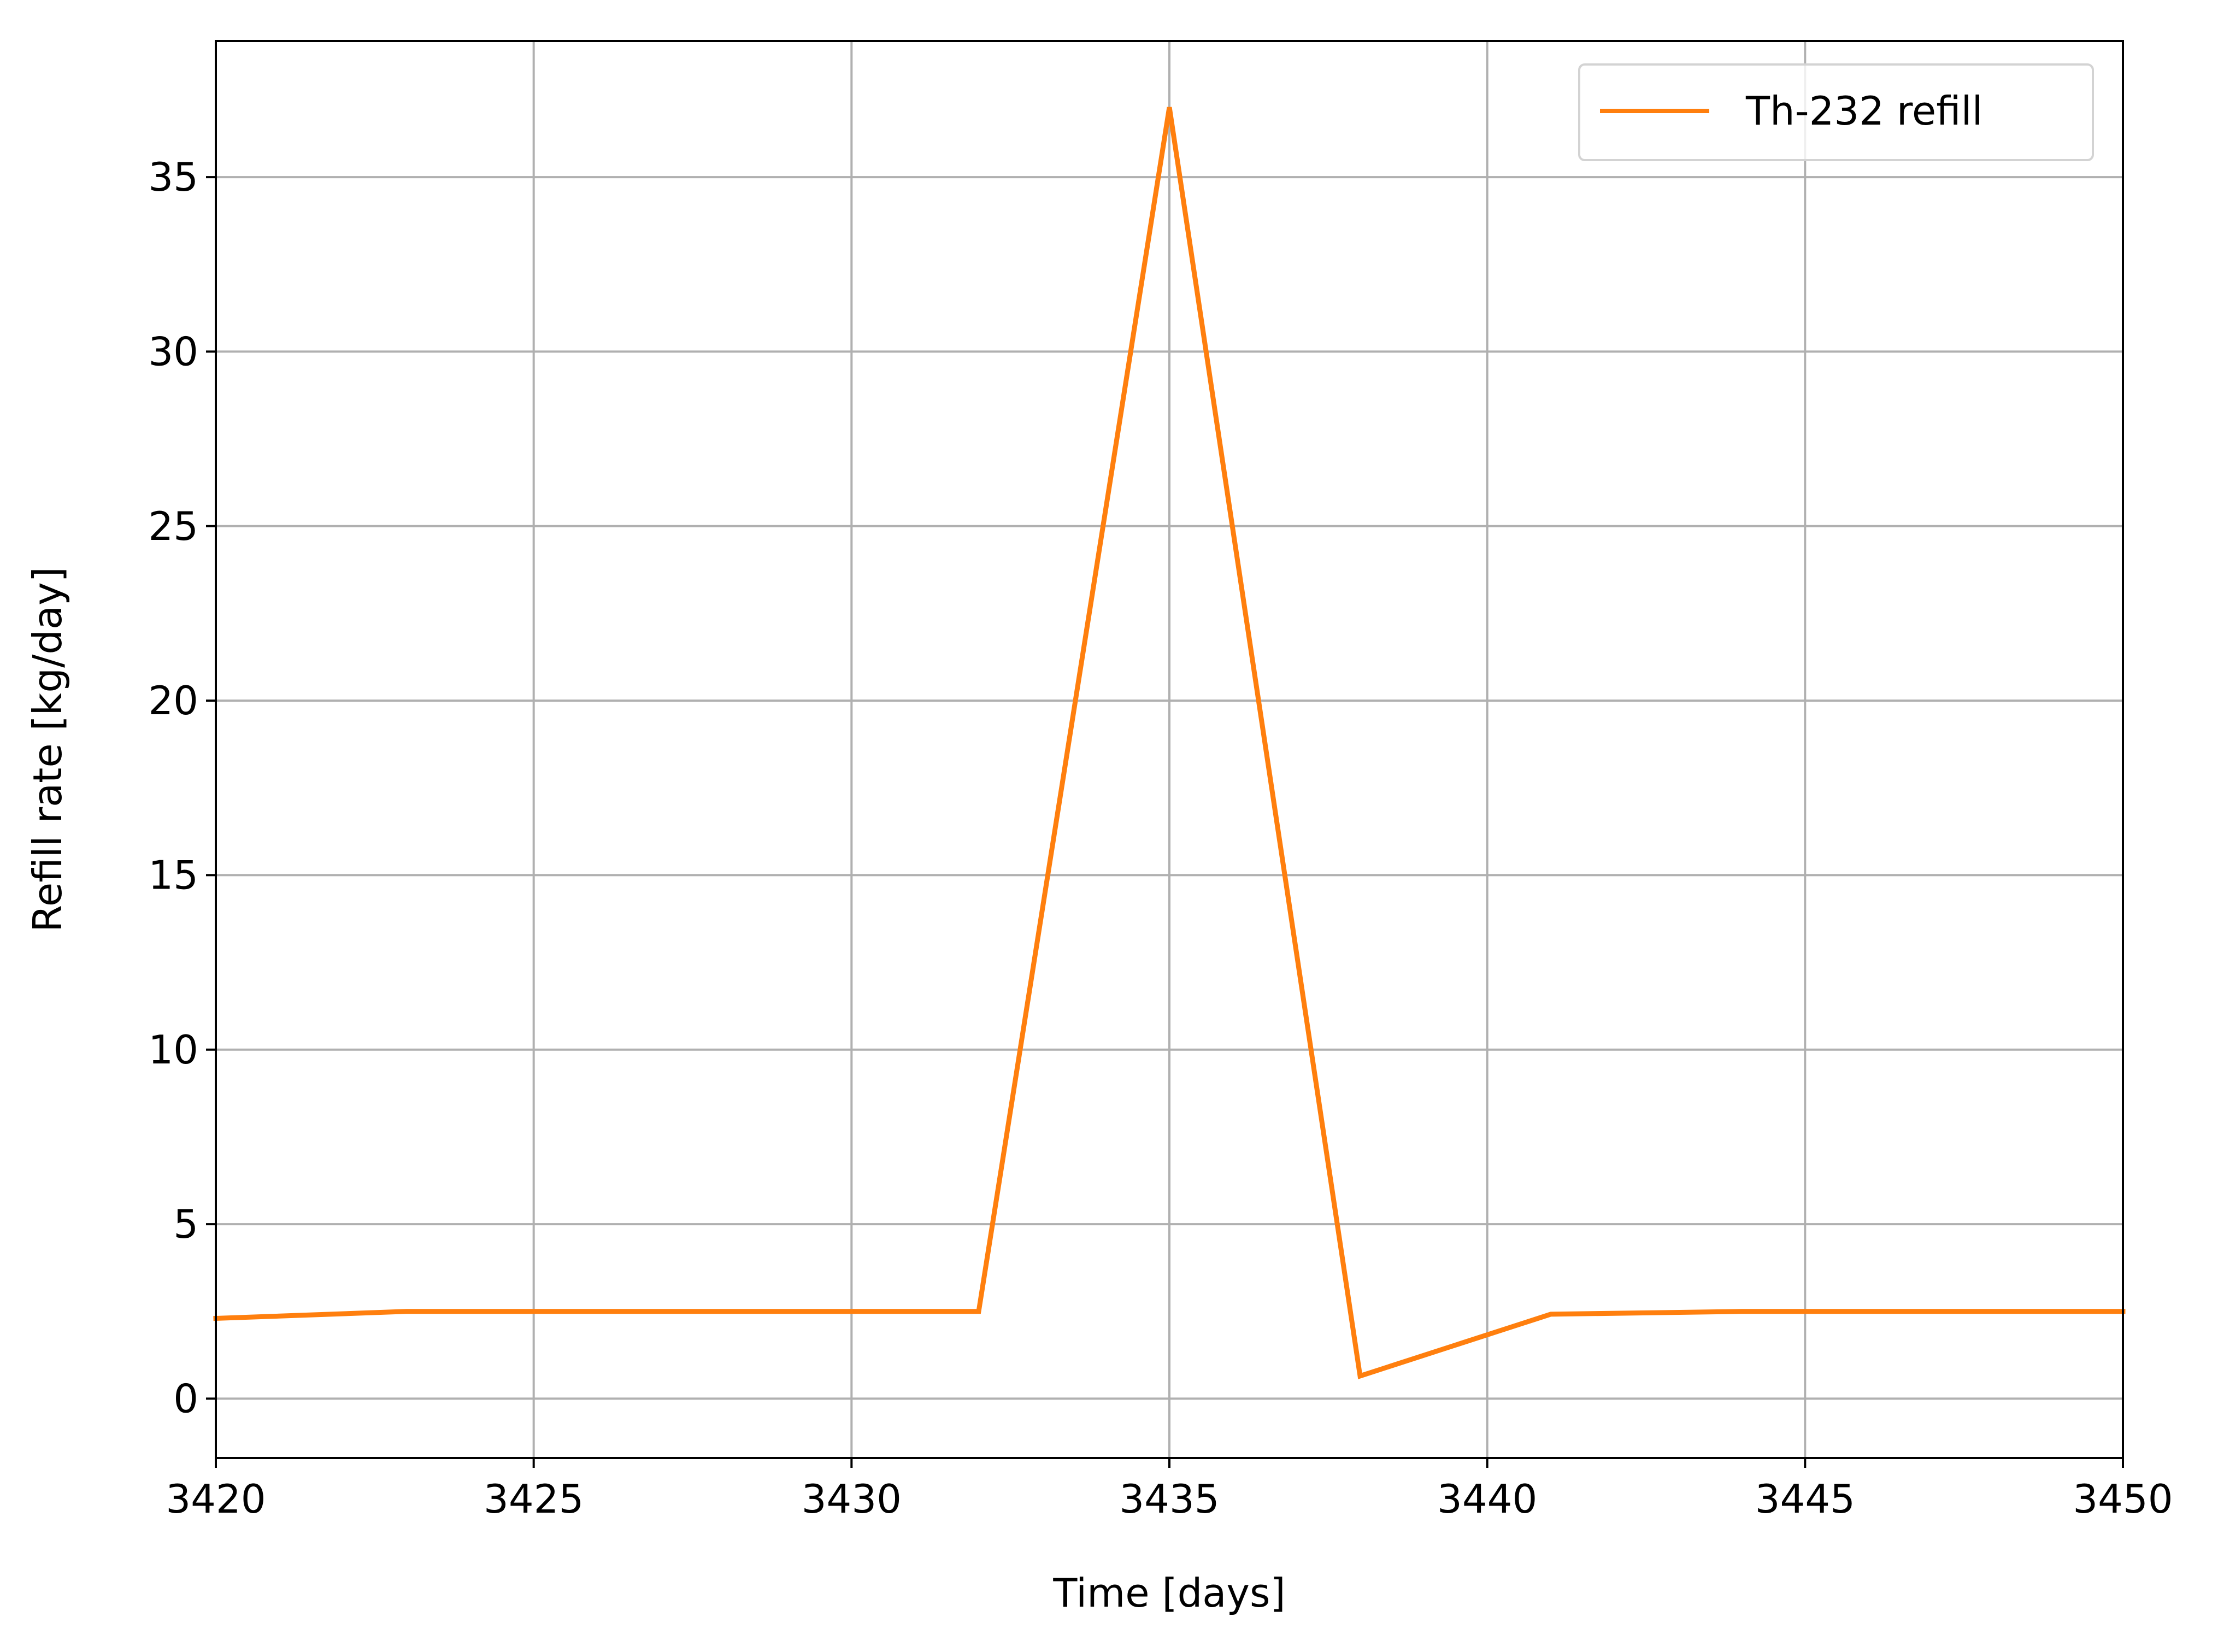 Image resolution: width=2218 pixels, height=1652 pixels. I want to click on y-tick-label: 5, so click(185, 1224).